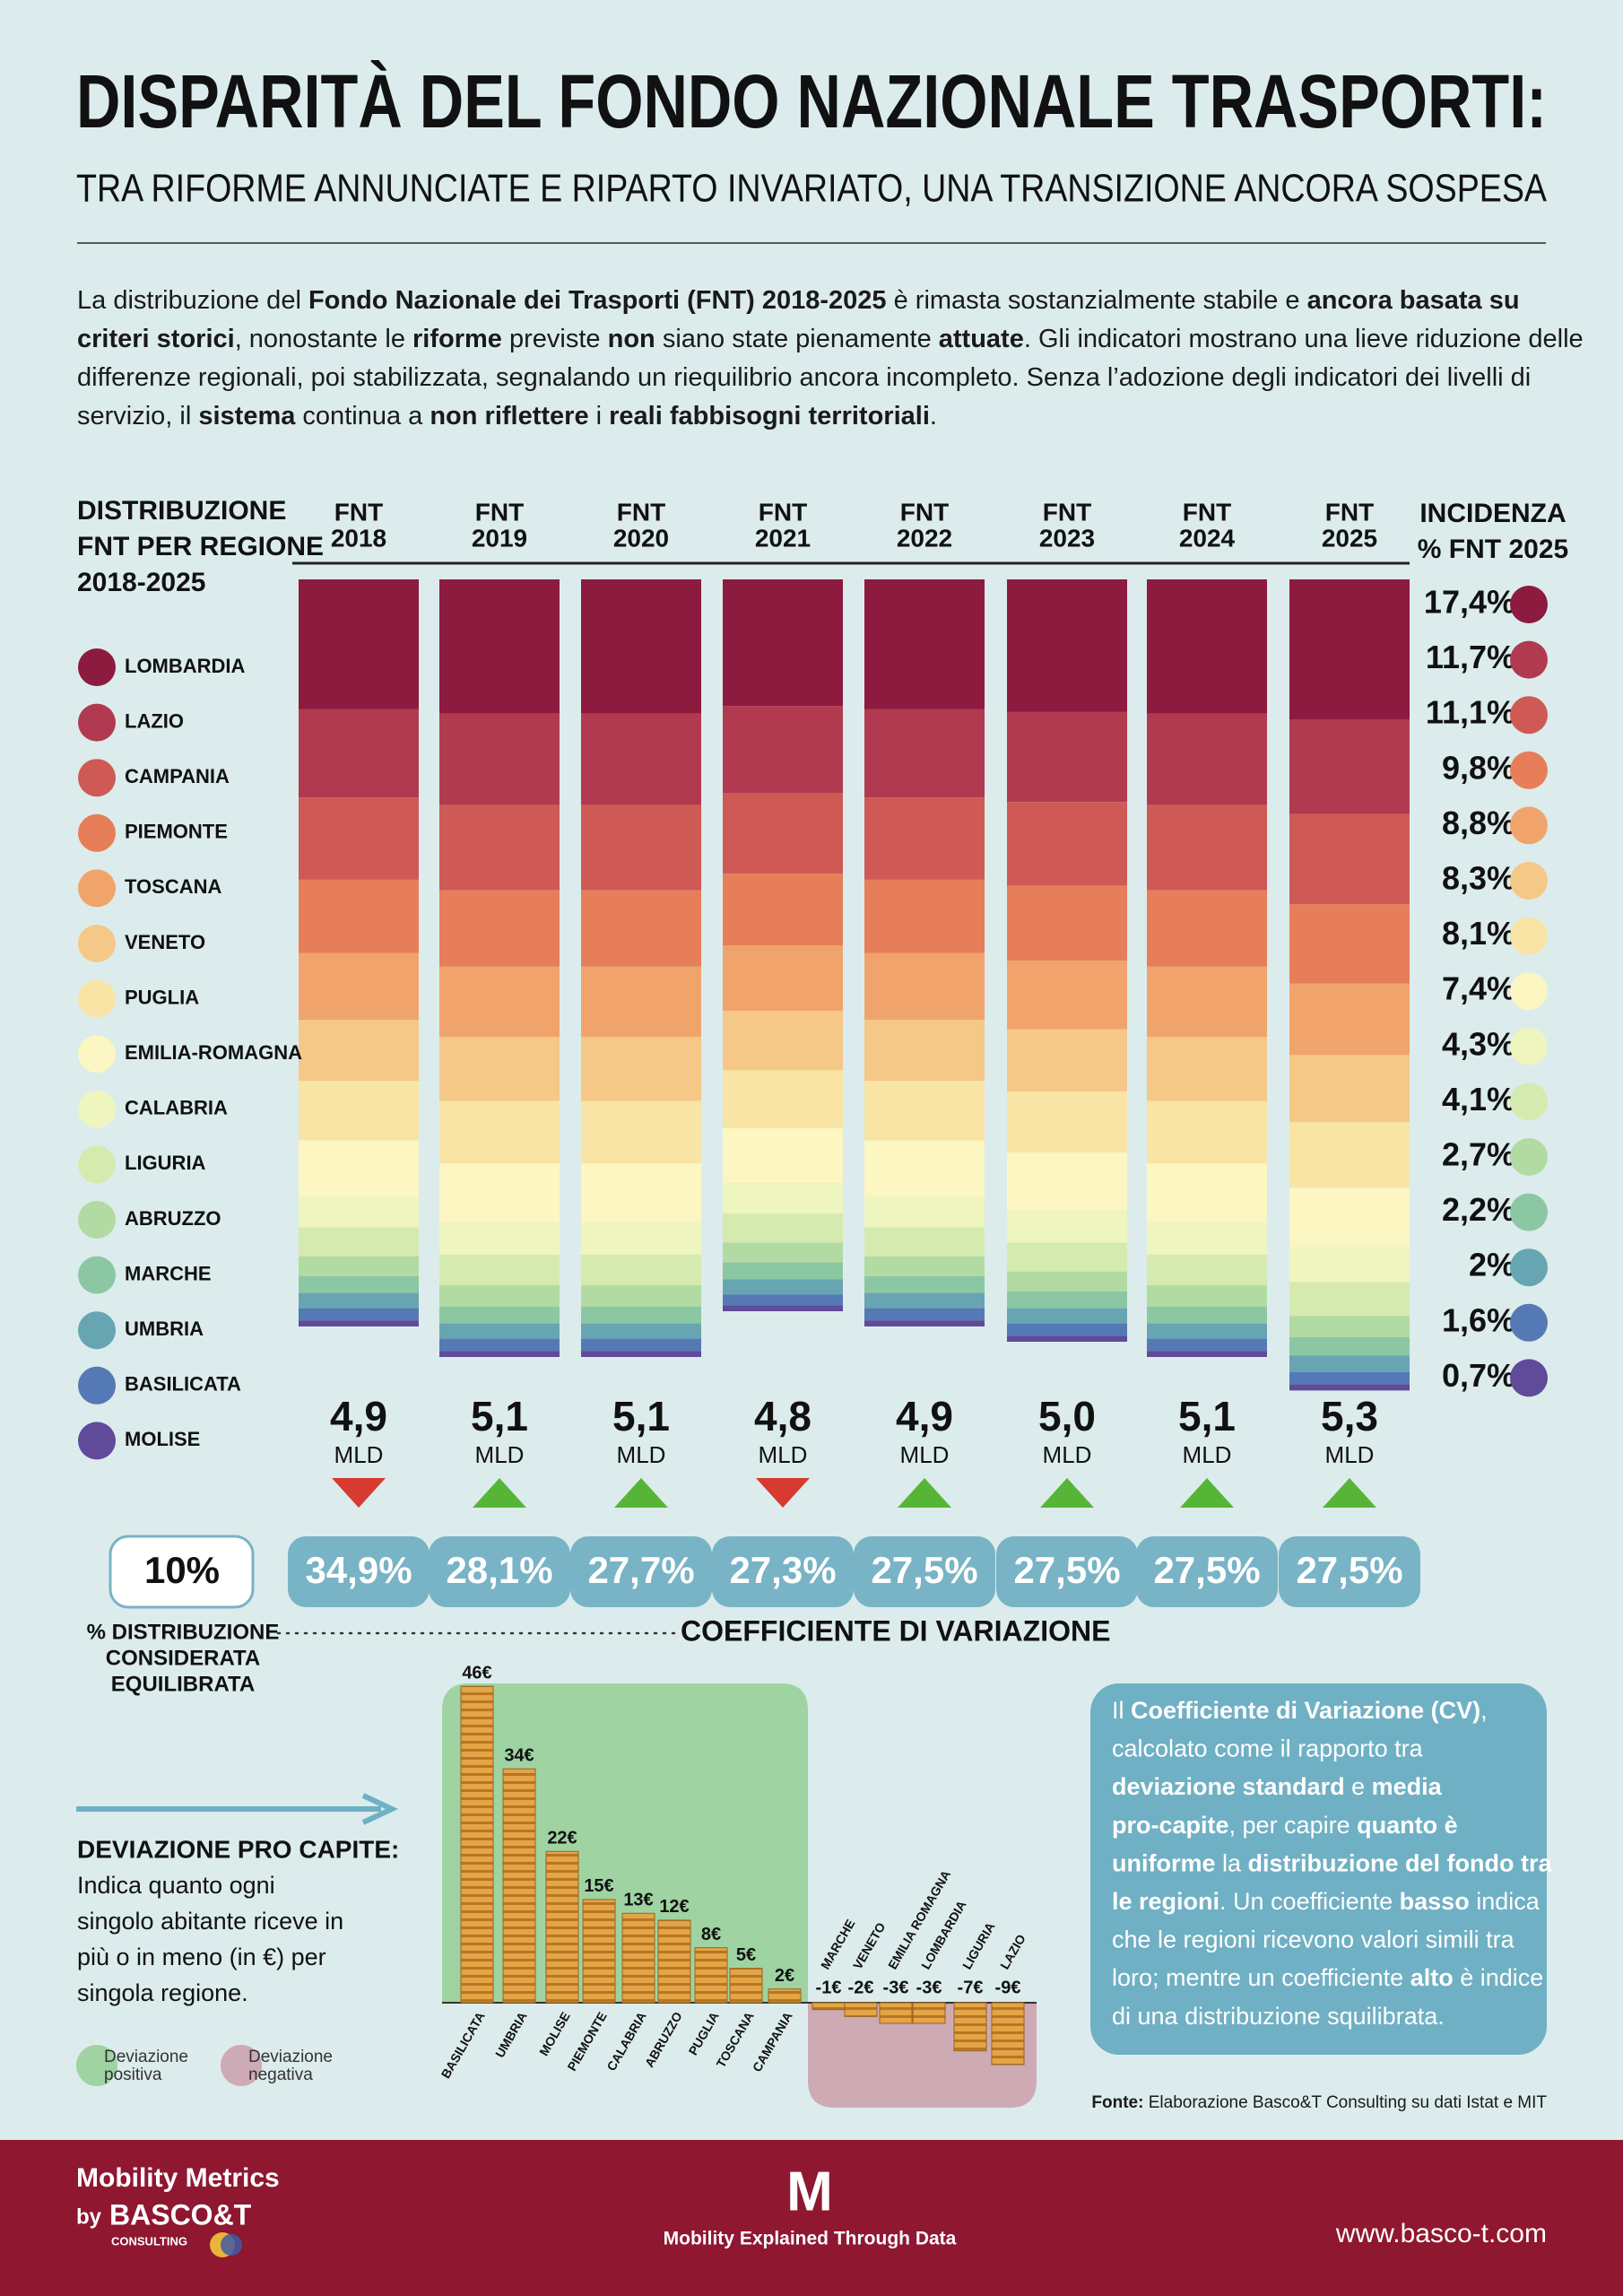  I want to click on note-line-run: ,, so click(1484, 1710).